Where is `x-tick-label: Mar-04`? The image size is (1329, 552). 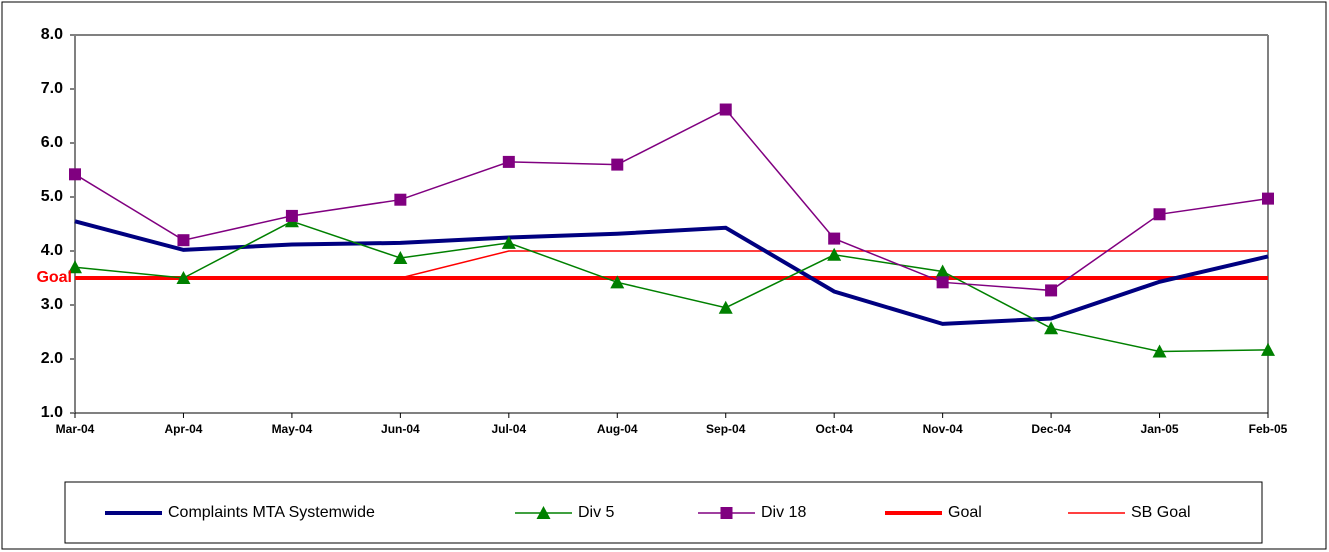 x-tick-label: Mar-04 is located at coordinates (75, 429).